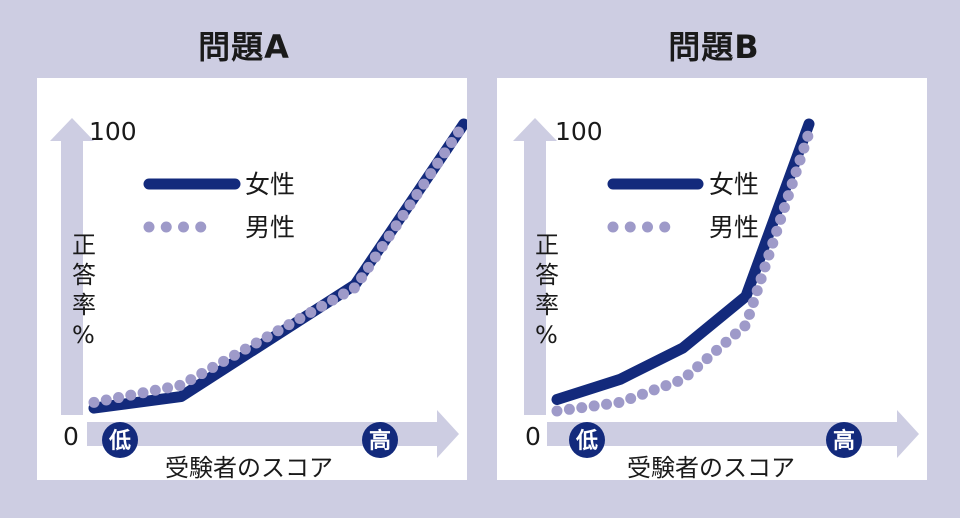 Image resolution: width=960 pixels, height=518 pixels. I want to click on panel-title-b: 問題B, so click(714, 47).